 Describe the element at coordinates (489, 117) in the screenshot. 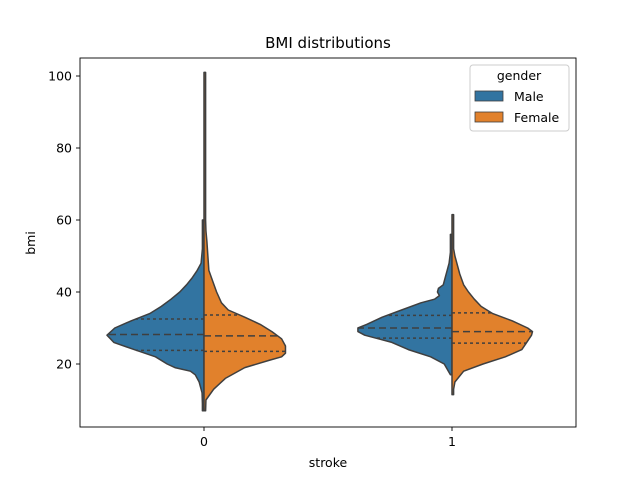

I see `legend-swatch-female` at that location.